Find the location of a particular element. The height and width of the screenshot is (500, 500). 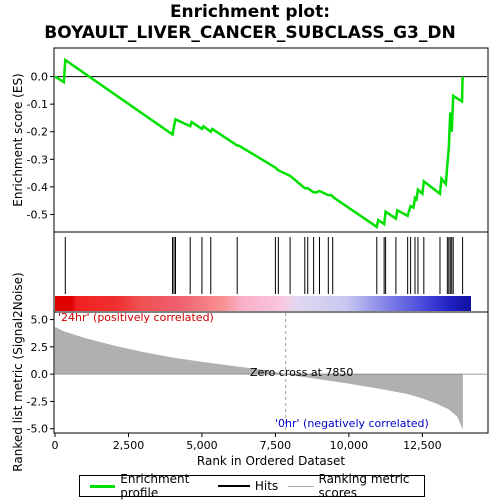

es-y-tick-label: -0.1 is located at coordinates (37, 104).